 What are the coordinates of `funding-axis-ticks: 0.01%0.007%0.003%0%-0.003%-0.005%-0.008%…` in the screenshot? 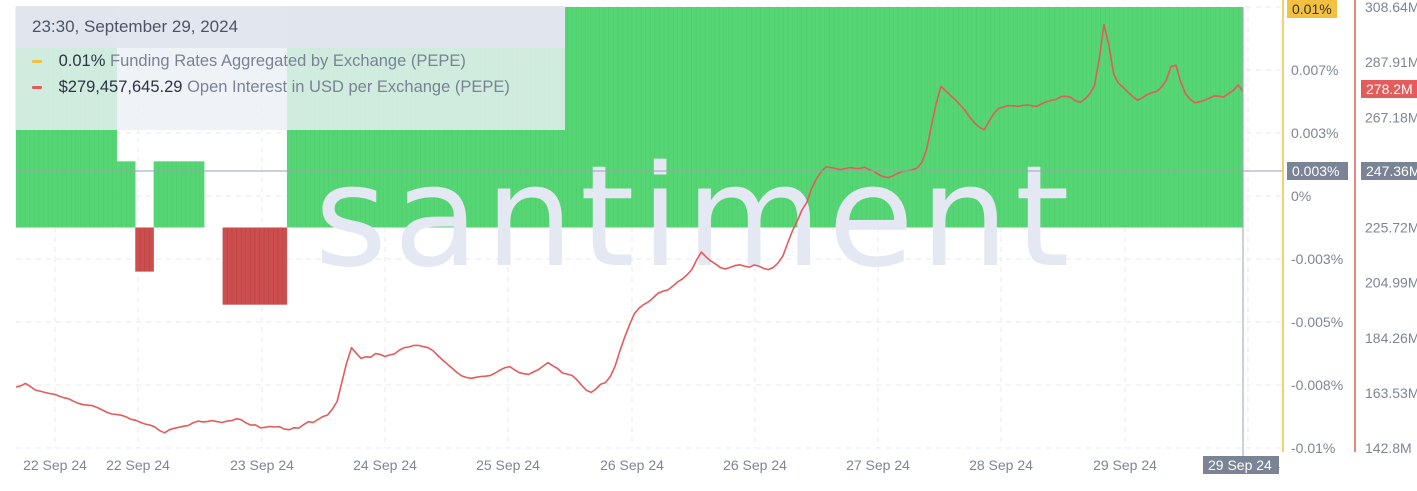 It's located at (1317, 228).